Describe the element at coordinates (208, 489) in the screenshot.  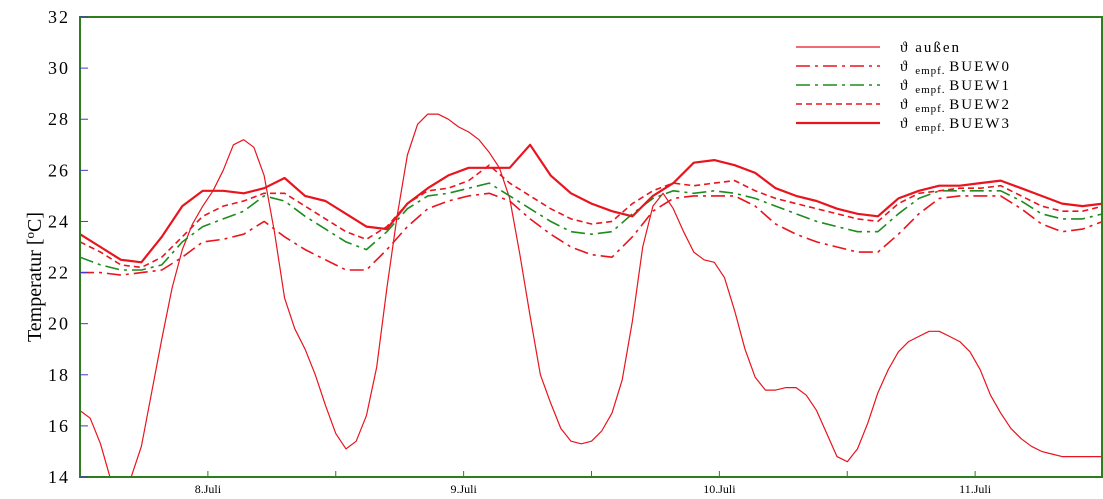
I see `x-tick-label: 8.Juli` at that location.